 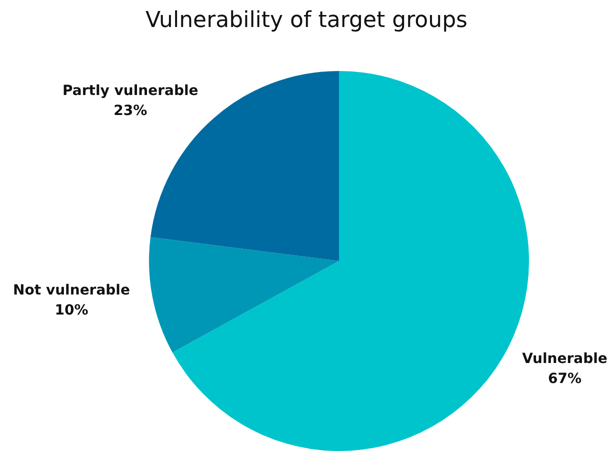 What do you see at coordinates (71, 310) in the screenshot?
I see `data-label: 10%` at bounding box center [71, 310].